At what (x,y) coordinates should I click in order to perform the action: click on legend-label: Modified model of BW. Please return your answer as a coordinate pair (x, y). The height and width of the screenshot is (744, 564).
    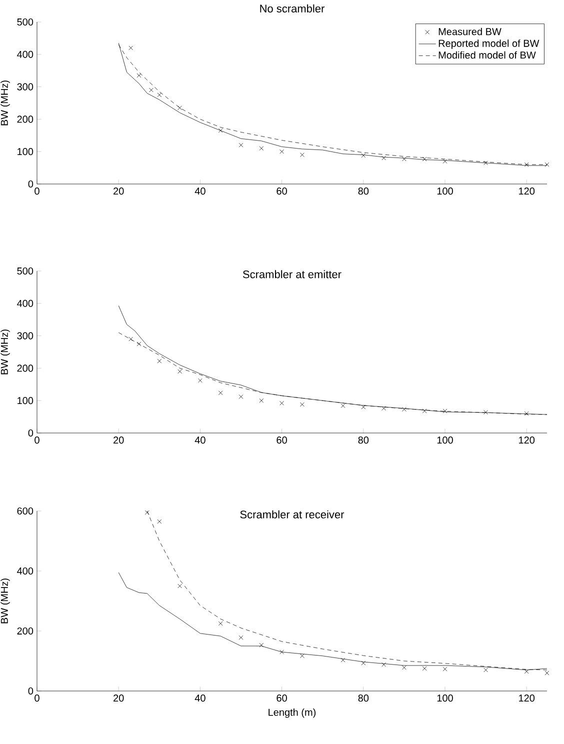
    Looking at the image, I should click on (487, 55).